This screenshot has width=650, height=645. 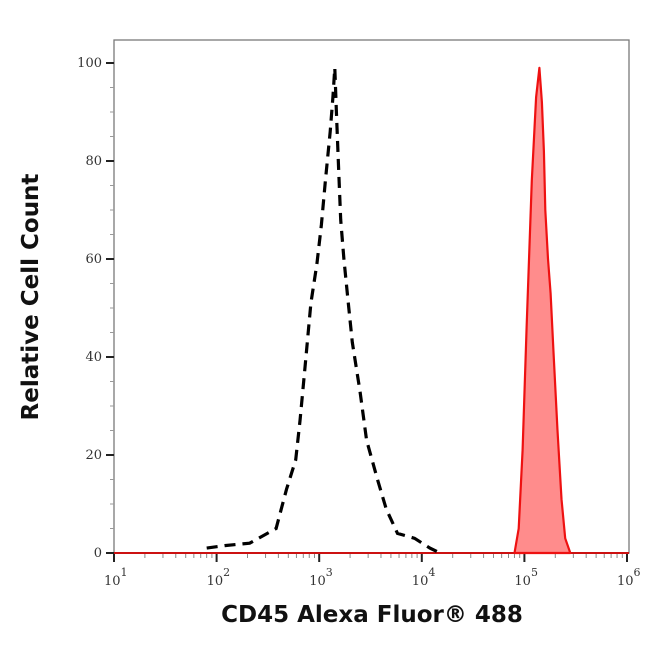 What do you see at coordinates (542, 310) in the screenshot?
I see `cd45-histogram` at bounding box center [542, 310].